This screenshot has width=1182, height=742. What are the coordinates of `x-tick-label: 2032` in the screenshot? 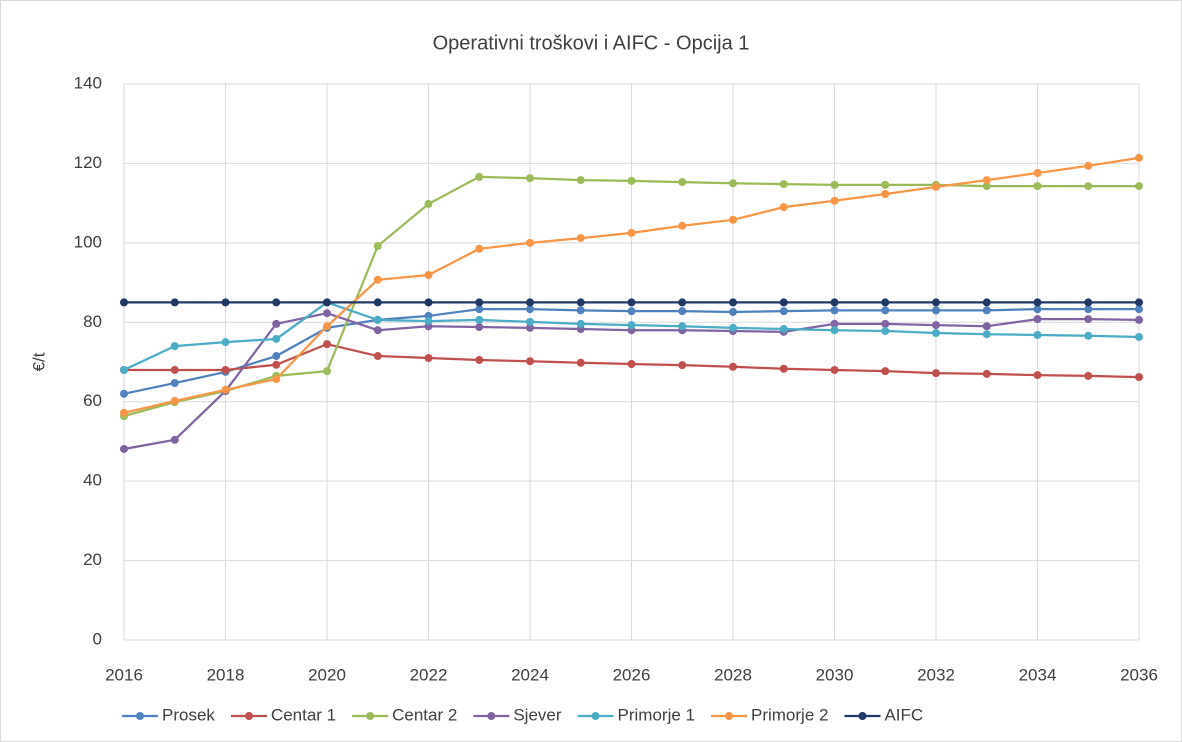 It's located at (936, 674).